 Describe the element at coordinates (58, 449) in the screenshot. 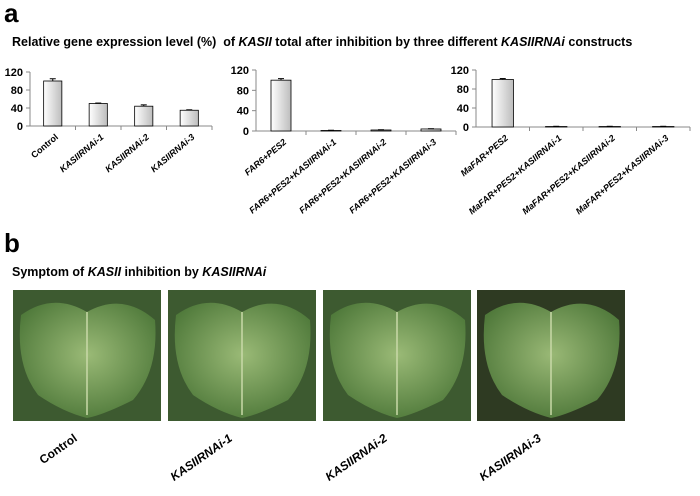

I see `photo-label: Control` at that location.